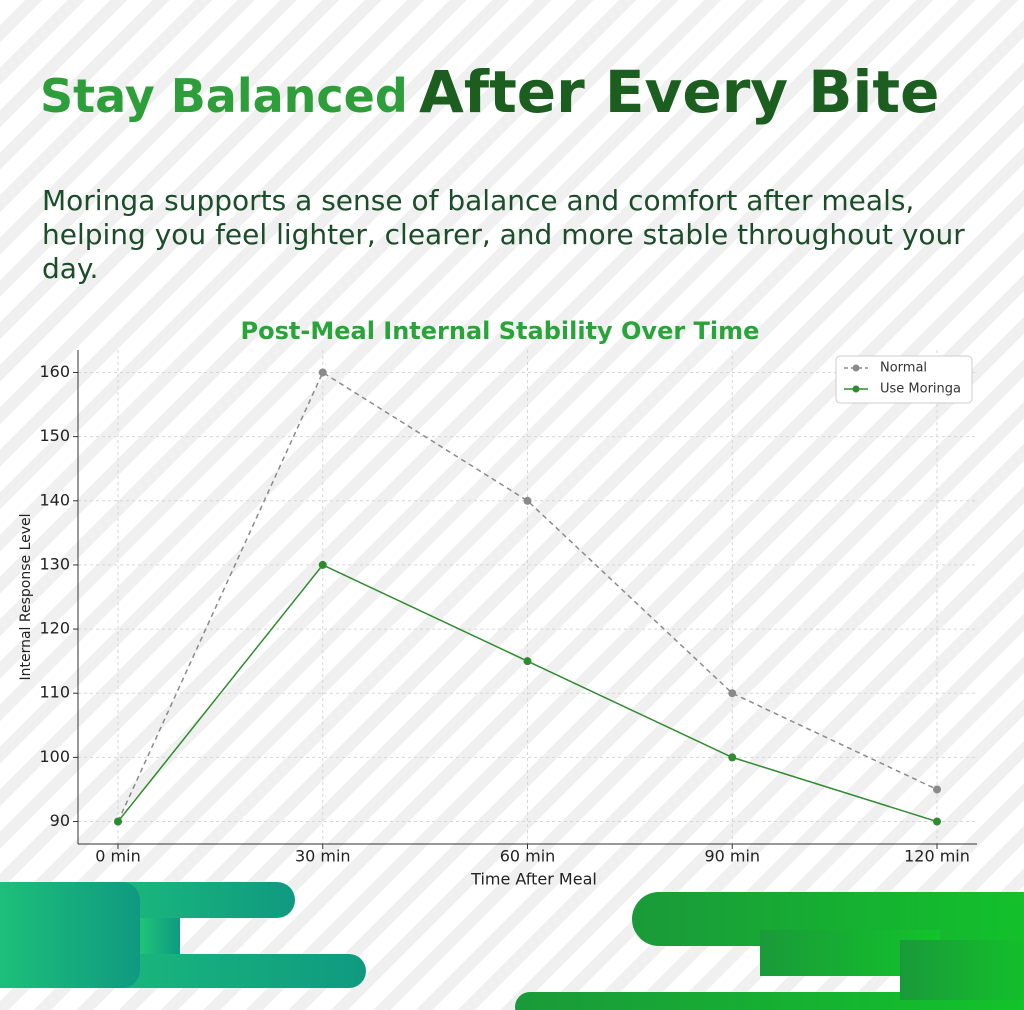 The width and height of the screenshot is (1024, 1010). I want to click on x-axis-label: Time After Meal, so click(533, 879).